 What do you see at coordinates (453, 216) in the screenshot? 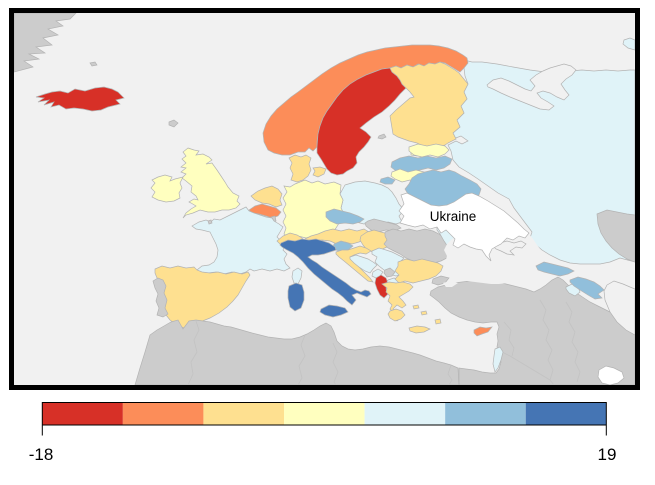
I see `svg-text: Ukraine` at bounding box center [453, 216].